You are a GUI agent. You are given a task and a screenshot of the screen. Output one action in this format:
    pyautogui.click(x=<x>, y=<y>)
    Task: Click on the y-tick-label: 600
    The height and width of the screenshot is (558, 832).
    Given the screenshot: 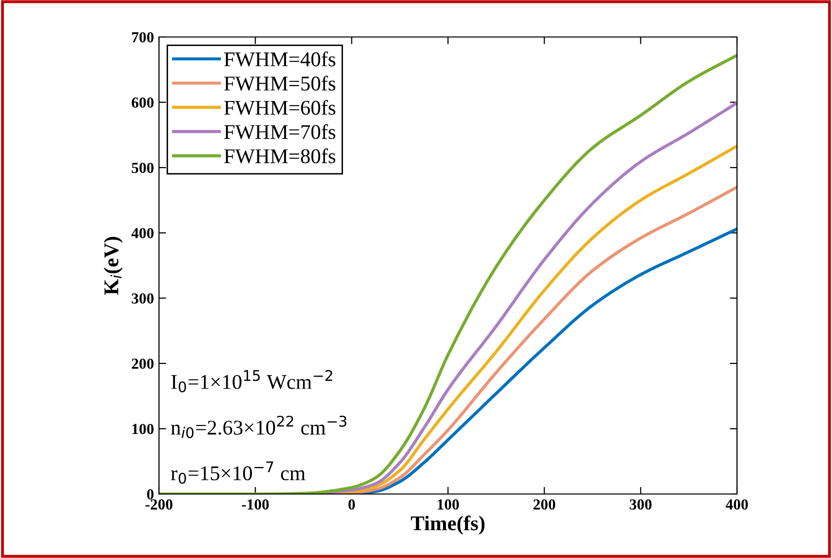 What is the action you would take?
    pyautogui.click(x=143, y=102)
    